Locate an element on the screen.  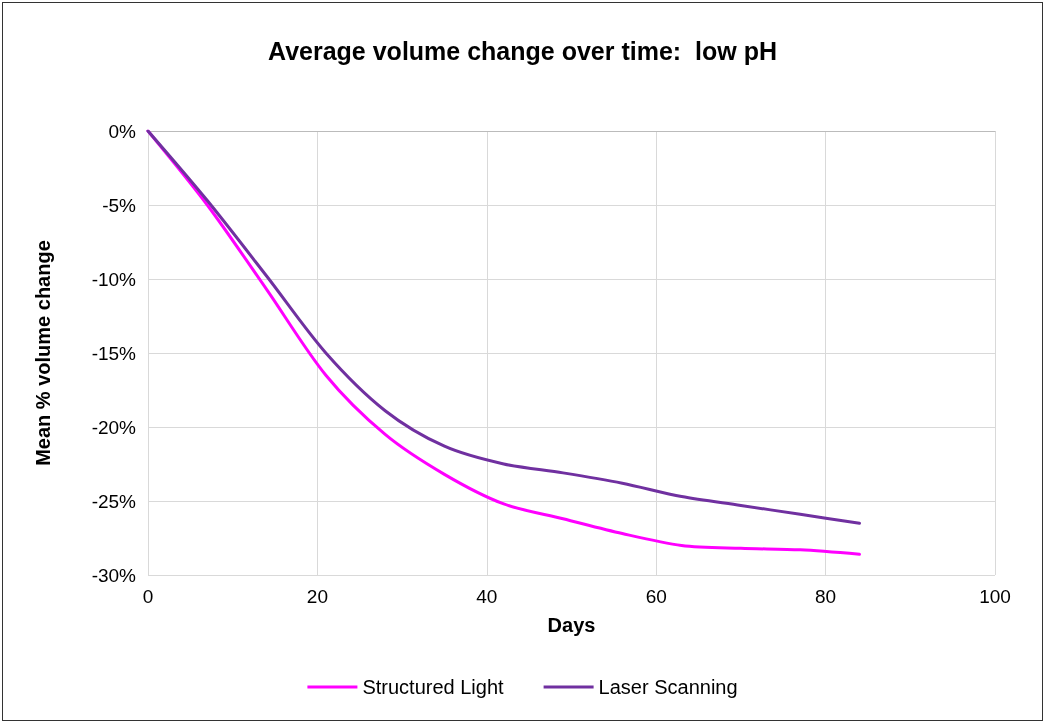
chart-title: Average volume change over time: low pH is located at coordinates (522, 50).